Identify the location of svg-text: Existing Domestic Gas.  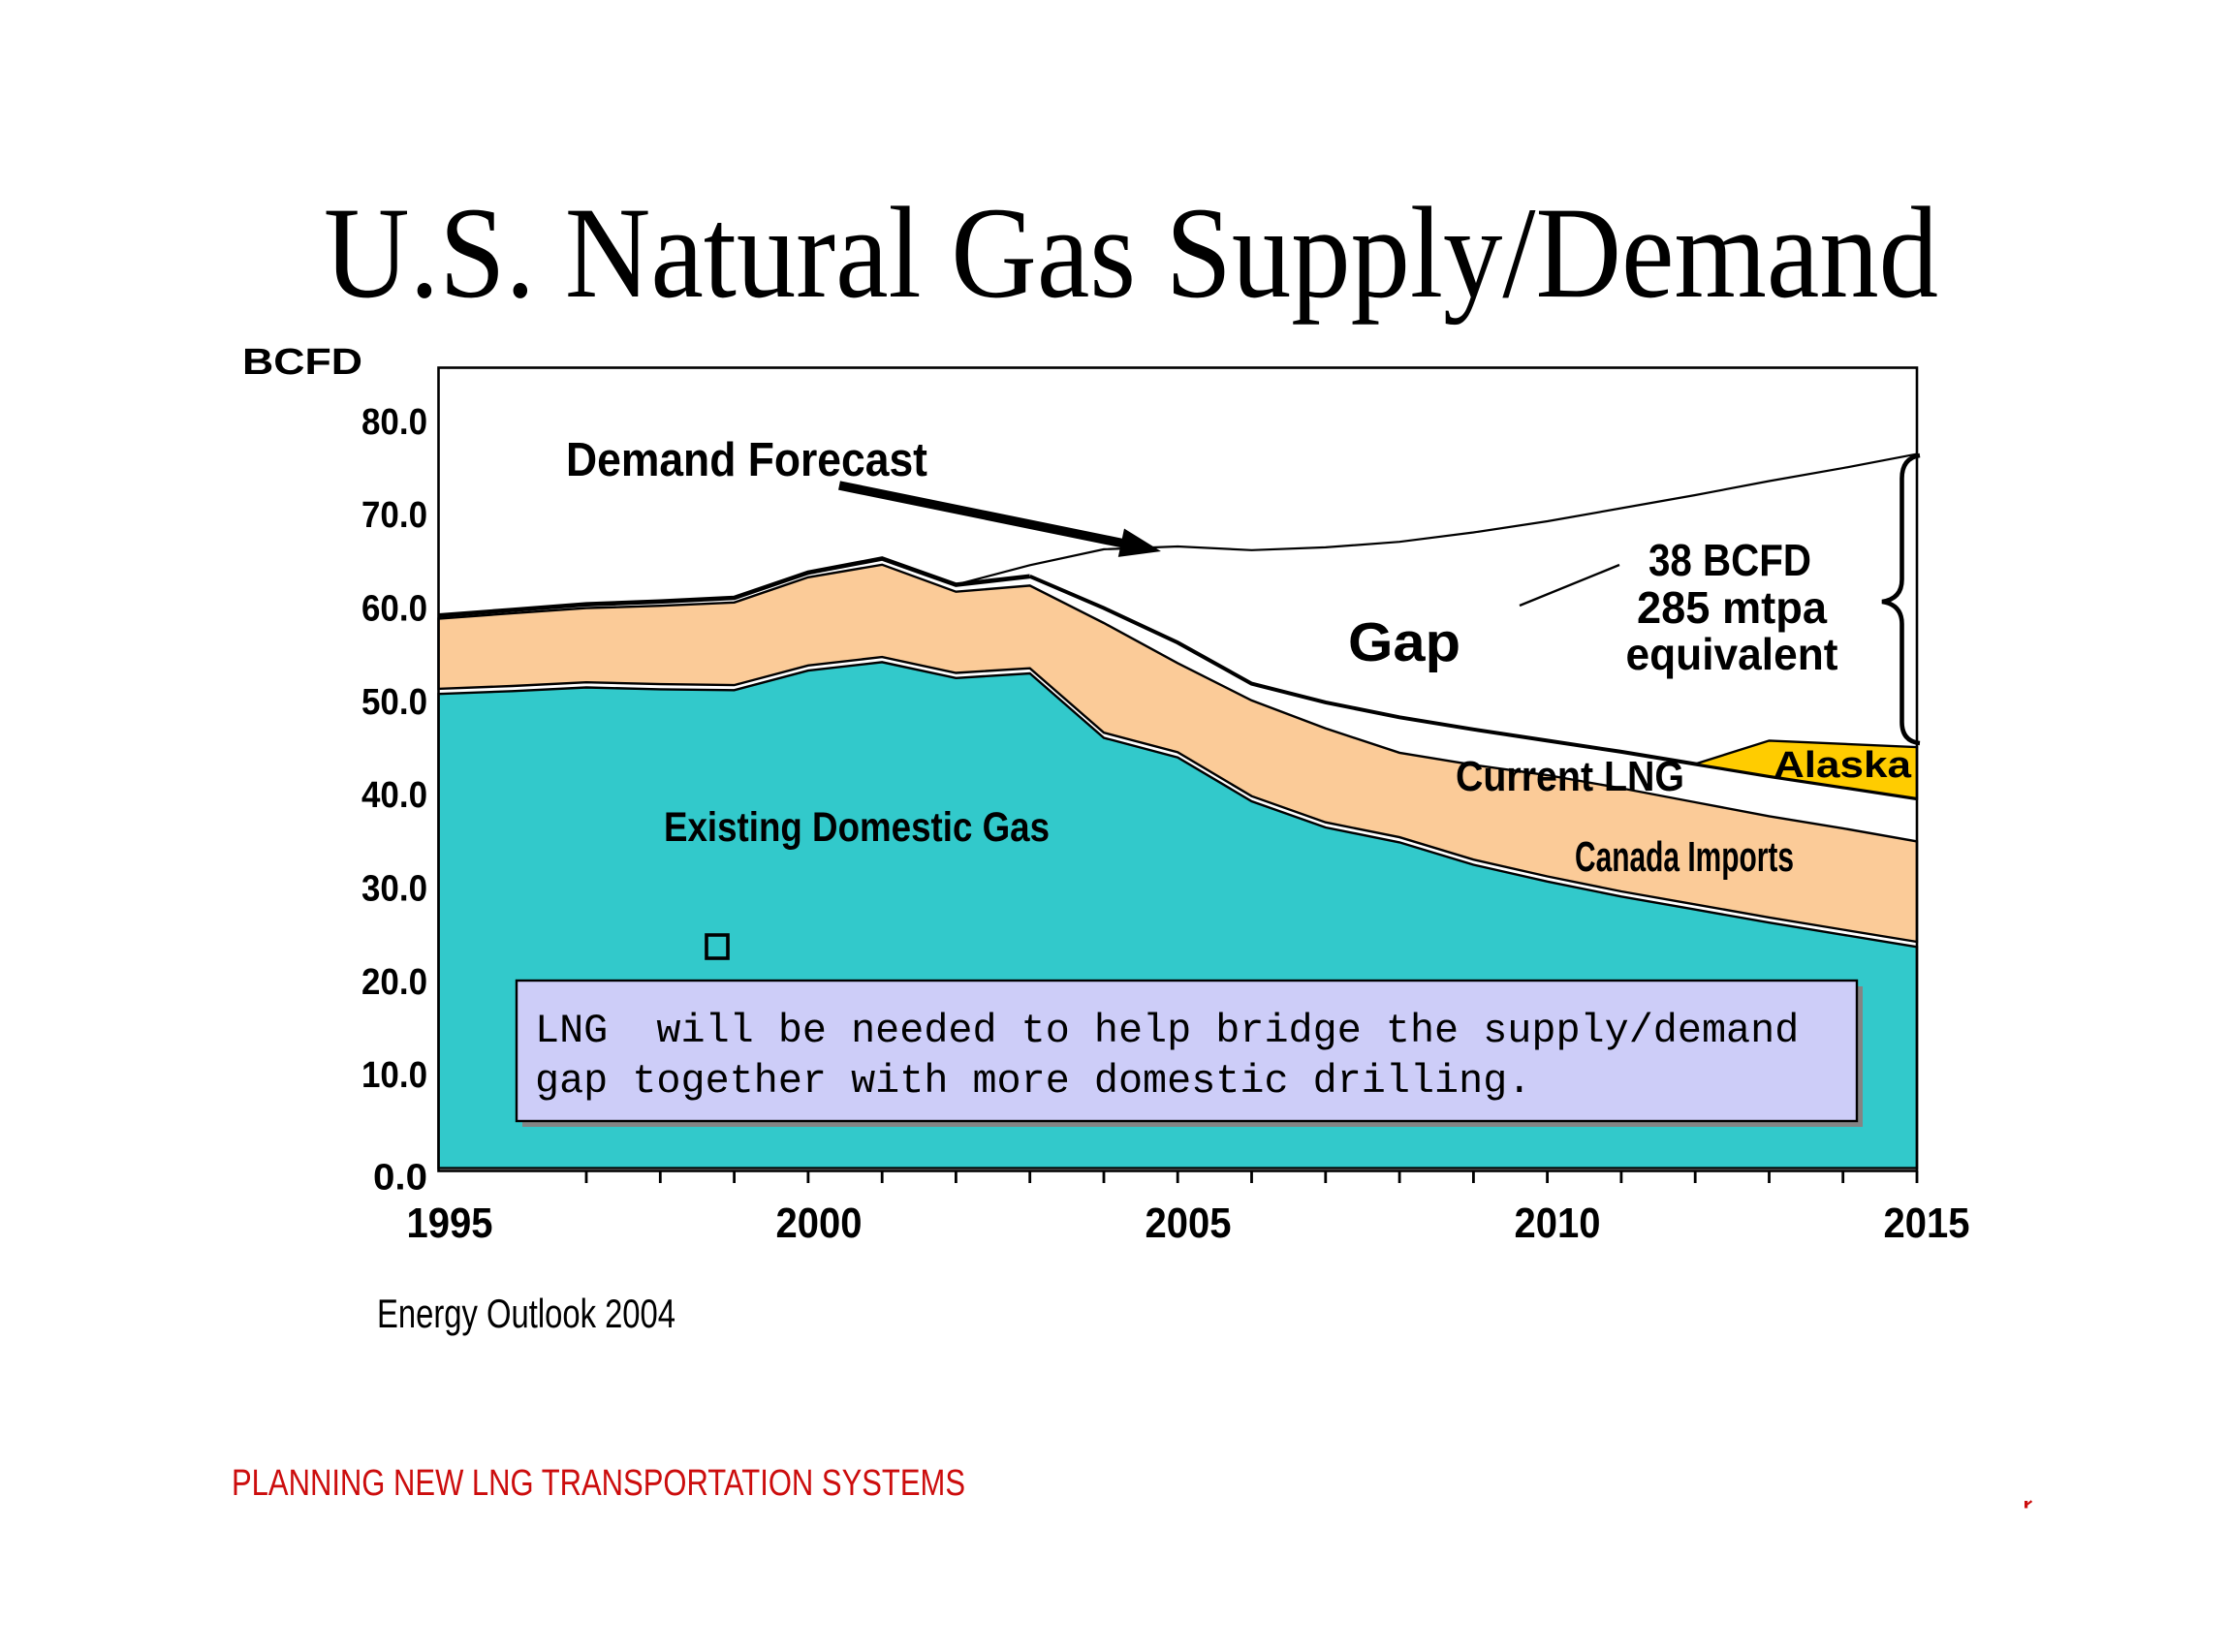
(857, 827).